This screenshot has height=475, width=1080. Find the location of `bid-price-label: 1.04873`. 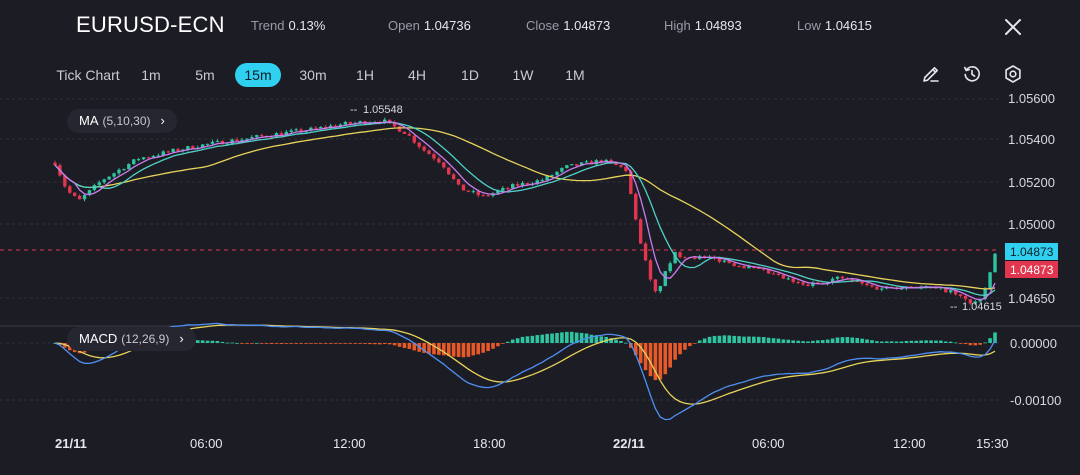

bid-price-label: 1.04873 is located at coordinates (1031, 251).